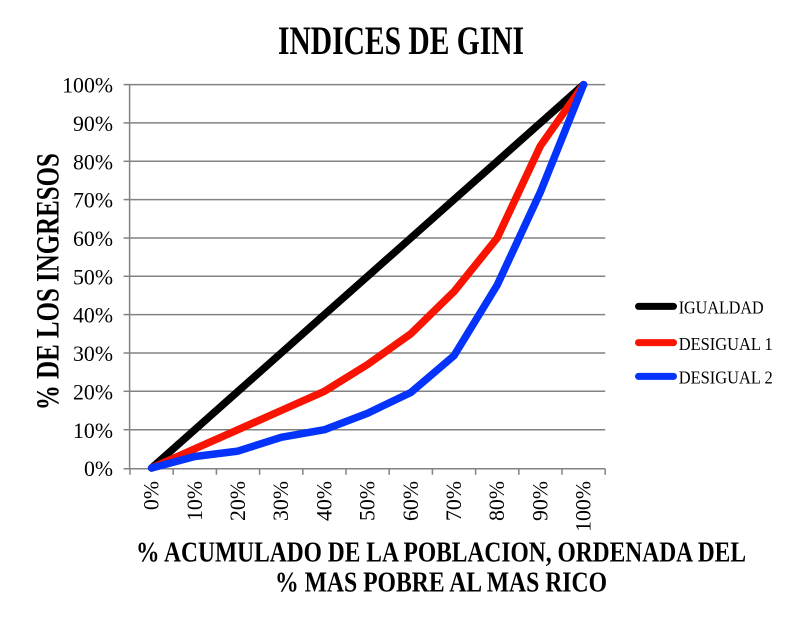 The height and width of the screenshot is (624, 800). Describe the element at coordinates (48, 281) in the screenshot. I see `svg-text: % DE LOS INGRESOS` at that location.